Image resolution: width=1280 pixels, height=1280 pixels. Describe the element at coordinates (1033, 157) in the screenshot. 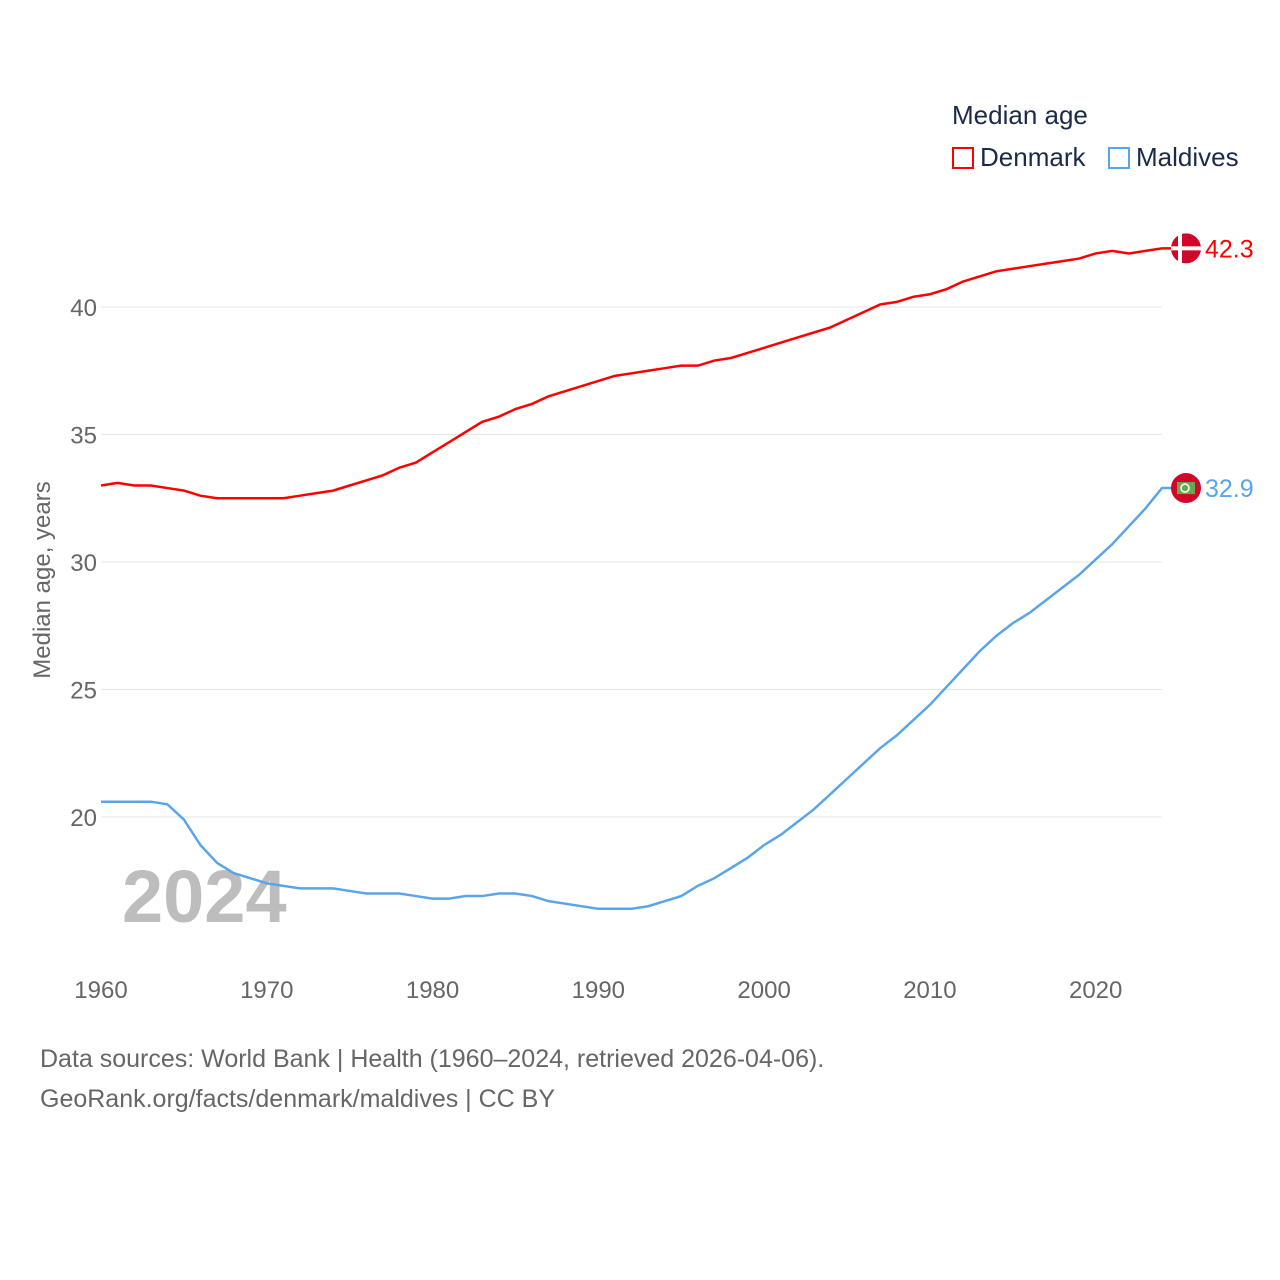

I see `legend-label-denmark: Denmark` at that location.